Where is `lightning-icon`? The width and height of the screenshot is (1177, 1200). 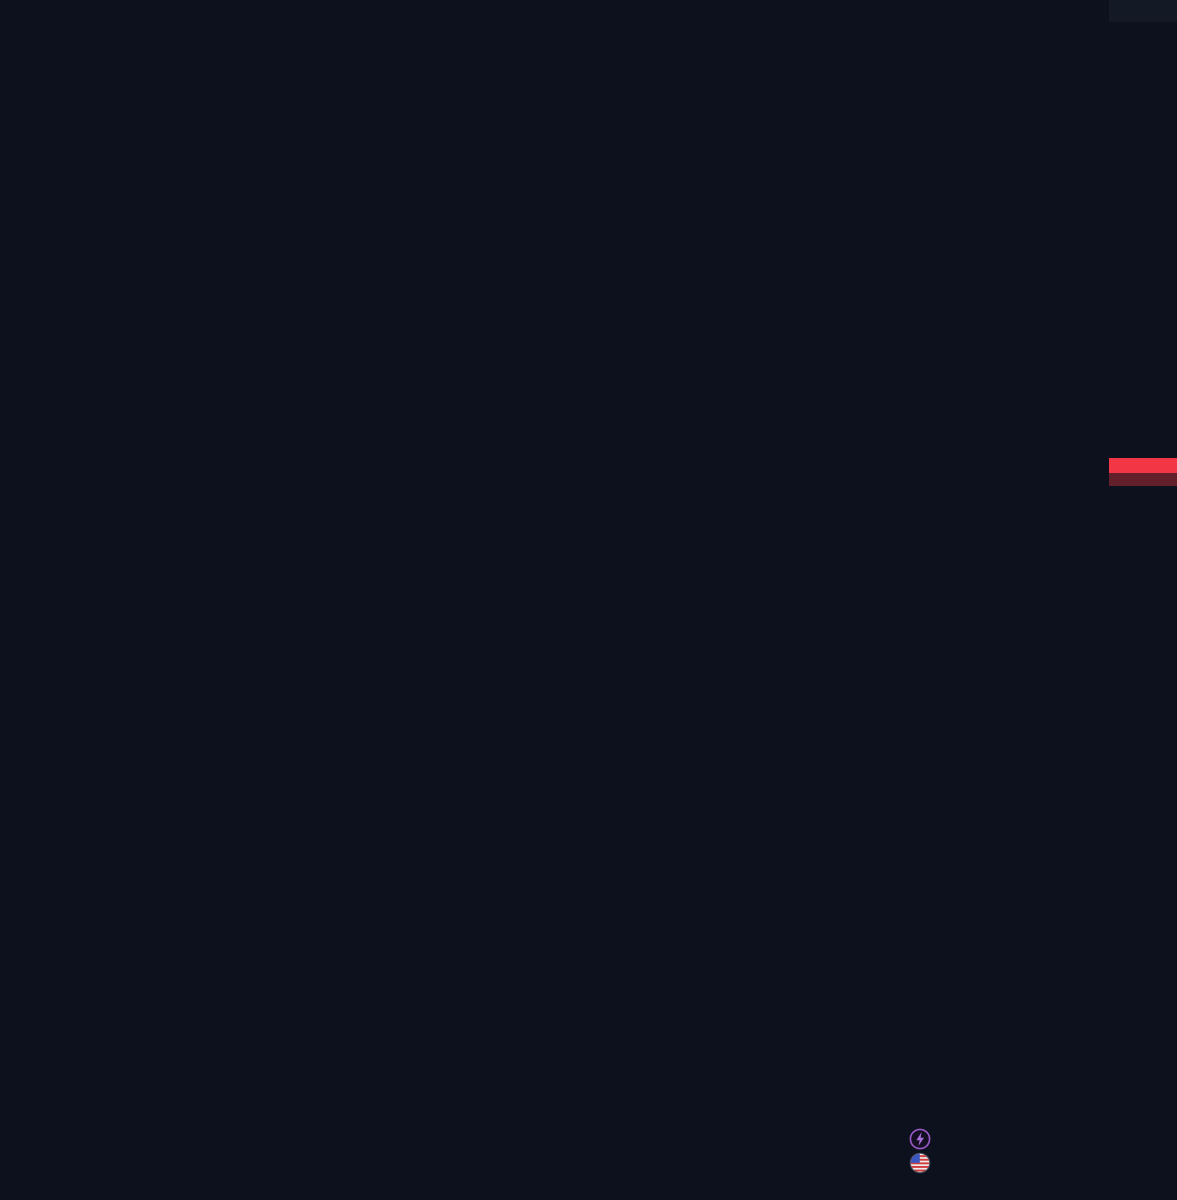 lightning-icon is located at coordinates (920, 1139).